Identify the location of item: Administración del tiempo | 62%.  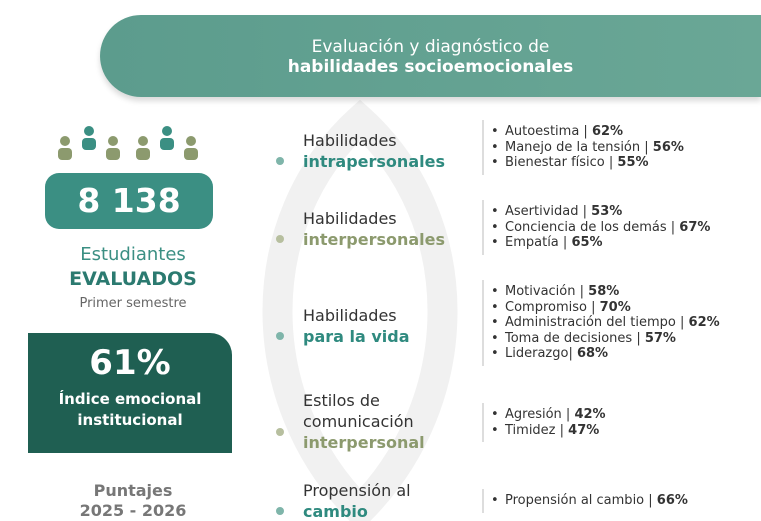
(605, 323).